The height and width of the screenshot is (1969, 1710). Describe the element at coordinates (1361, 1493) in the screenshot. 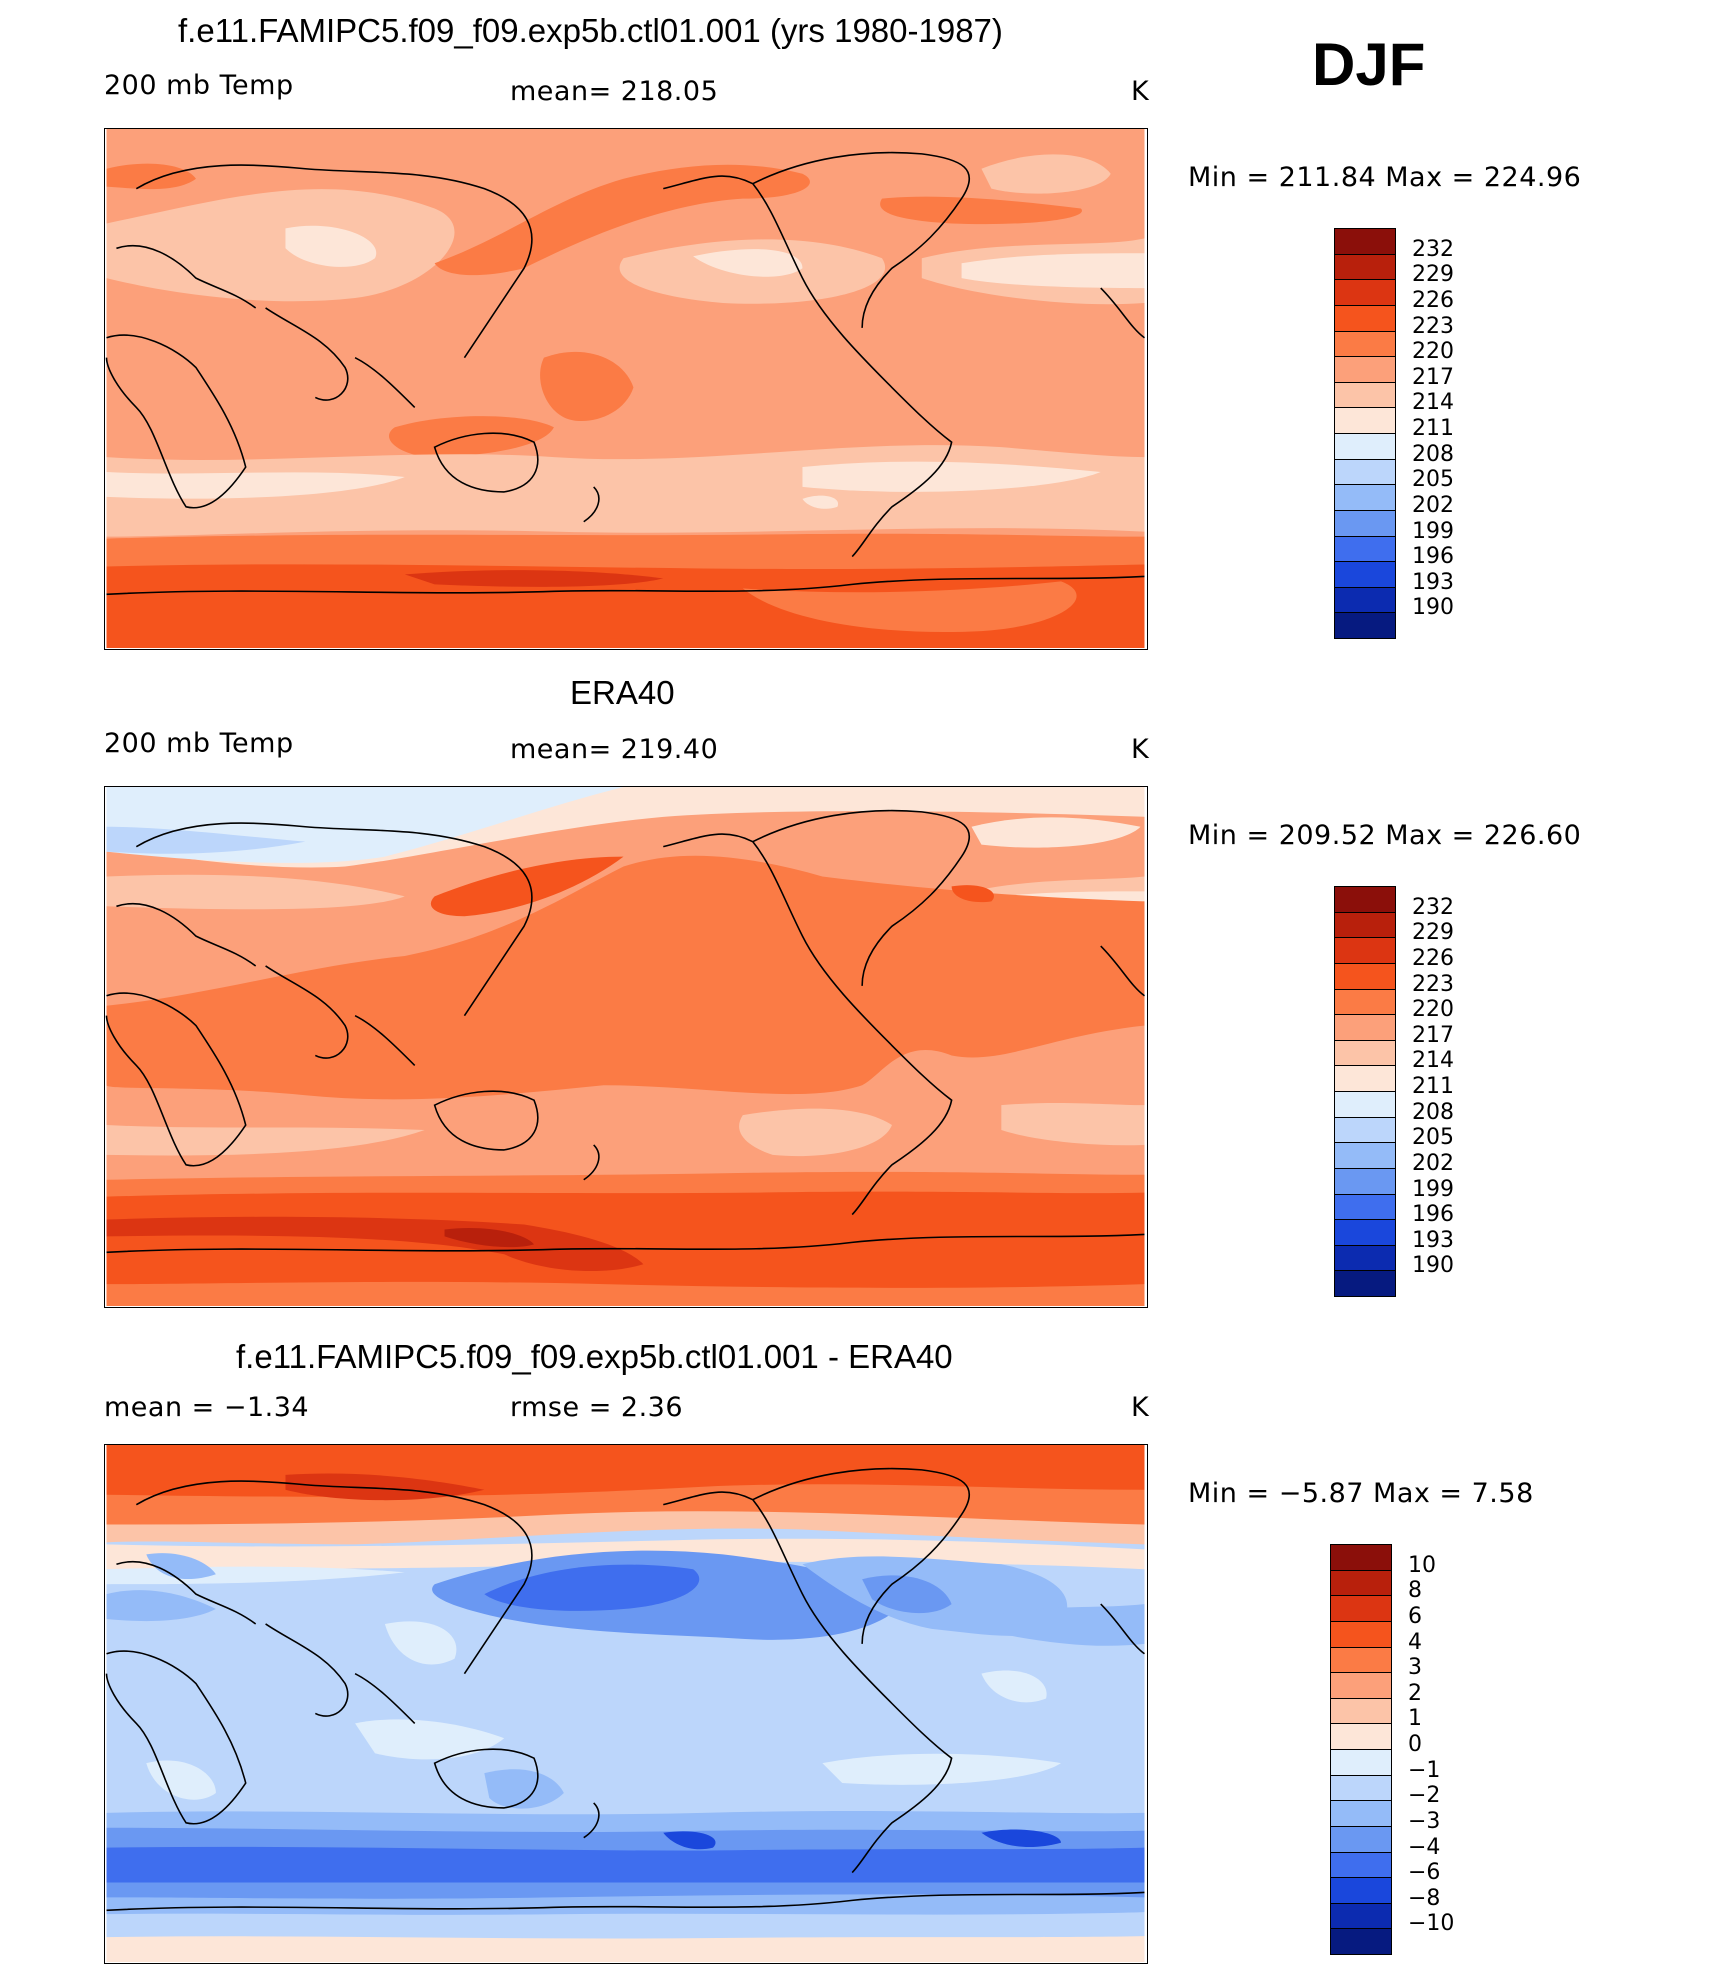

I see `panel3-minmax-label: Min = −5.87 Max = 7.58` at that location.